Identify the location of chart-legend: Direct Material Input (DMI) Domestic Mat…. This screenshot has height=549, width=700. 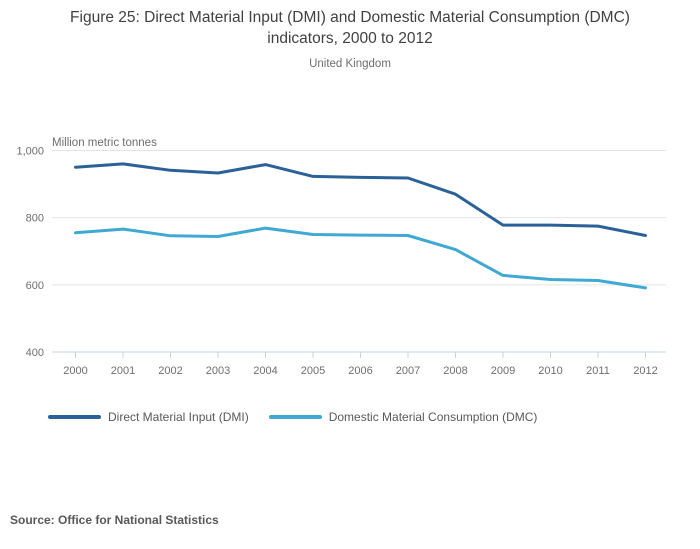
(292, 417).